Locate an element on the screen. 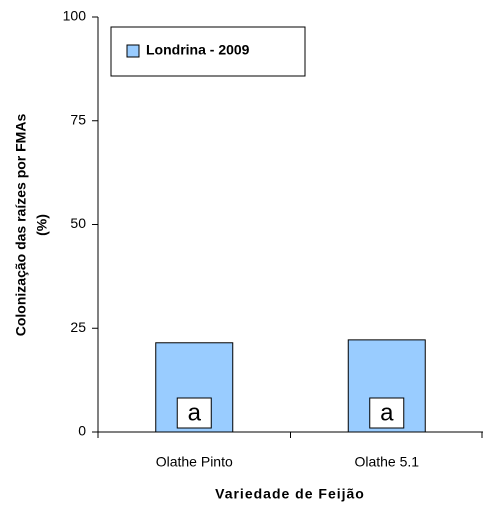  y-axis-label: (%) is located at coordinates (42, 225).